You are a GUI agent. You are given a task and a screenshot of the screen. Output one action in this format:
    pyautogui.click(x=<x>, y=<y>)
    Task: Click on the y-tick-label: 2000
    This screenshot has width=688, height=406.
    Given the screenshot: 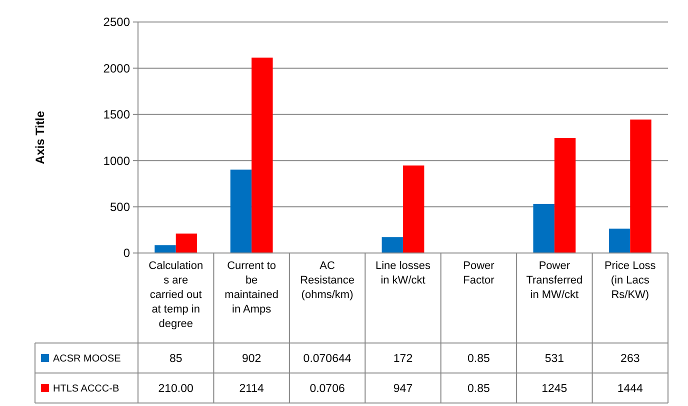 What is the action you would take?
    pyautogui.click(x=116, y=68)
    